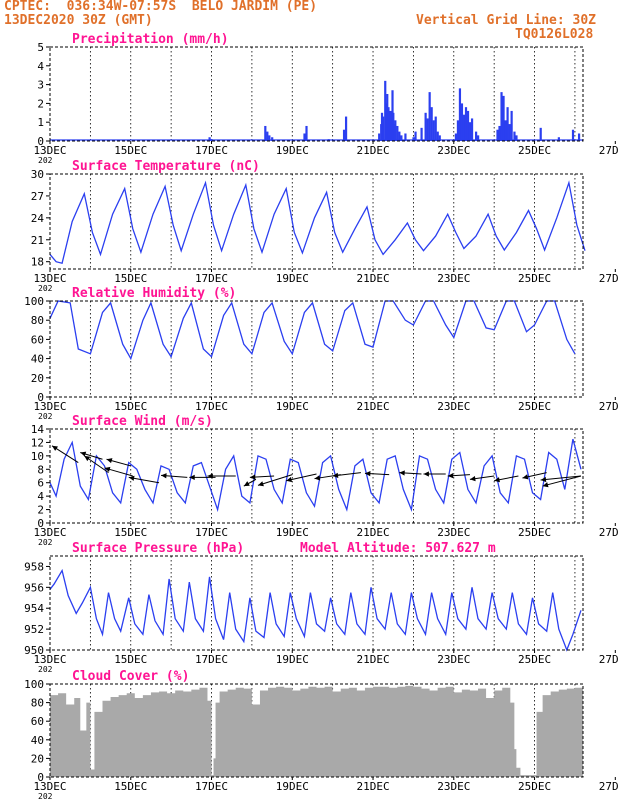 Image resolution: width=618 pixels, height=800 pixels. What do you see at coordinates (38, 429) in the screenshot?
I see `y-tick-label: 14` at bounding box center [38, 429].